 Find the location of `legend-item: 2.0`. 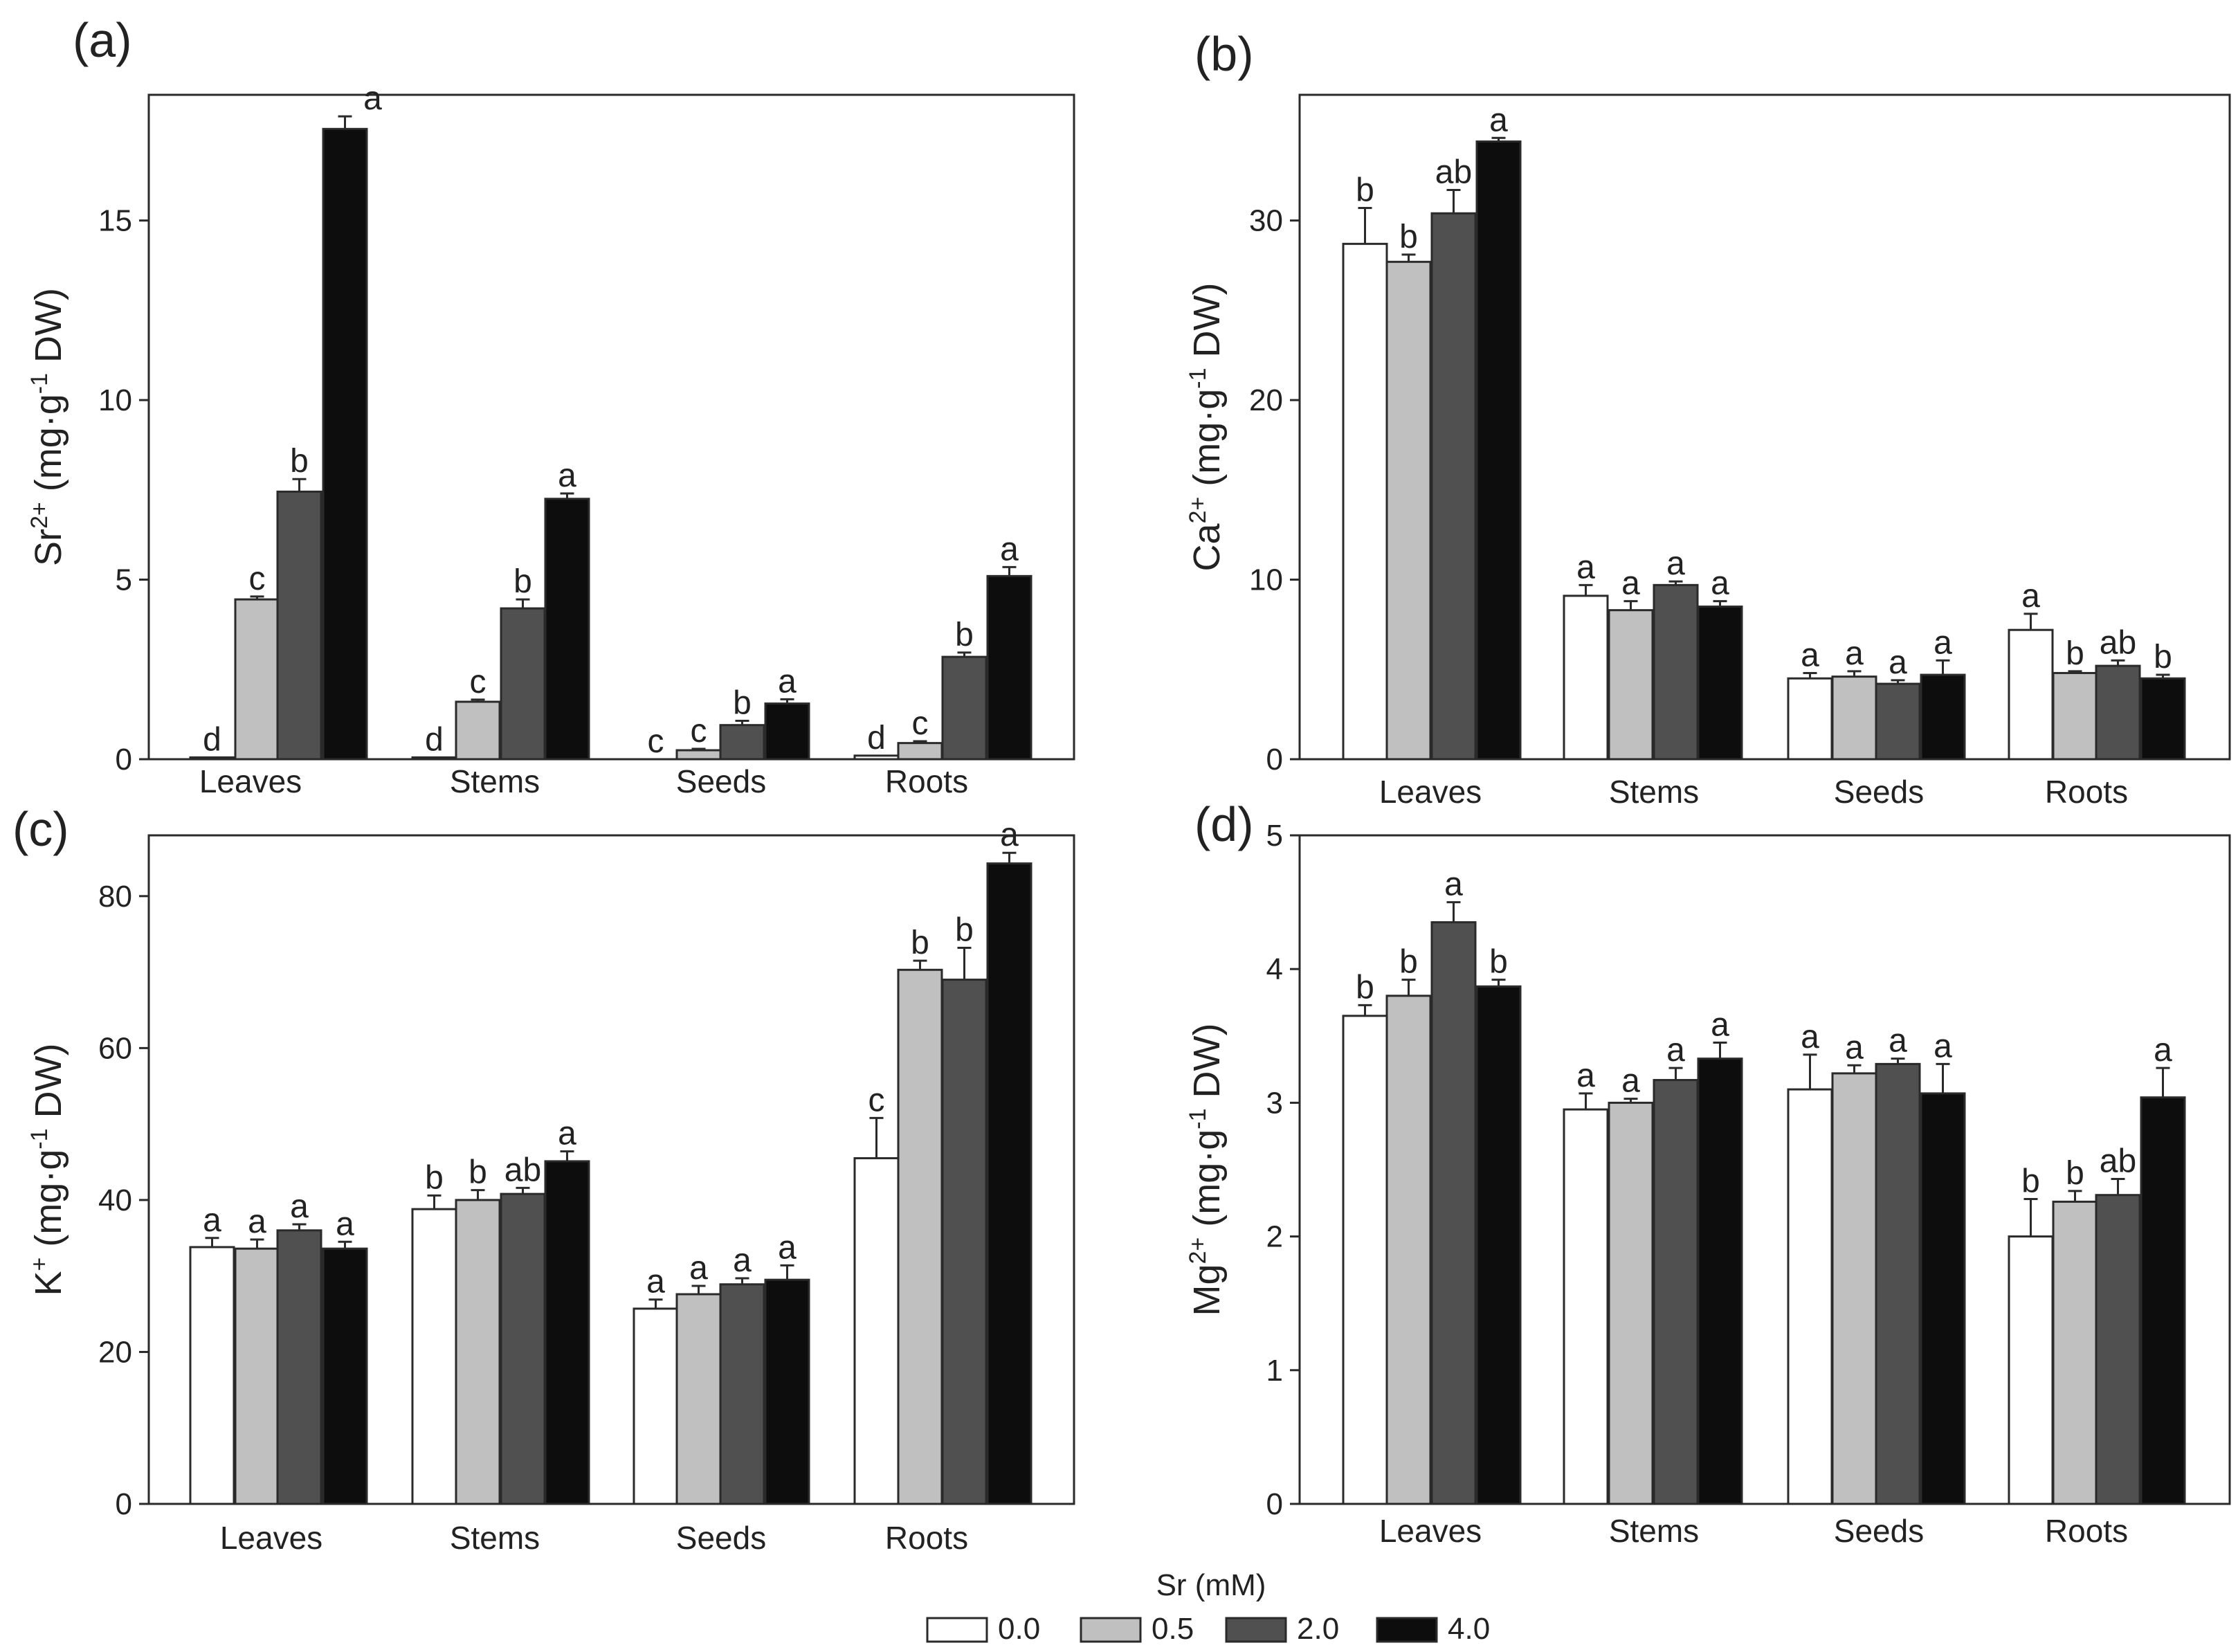

legend-item: 2.0 is located at coordinates (1282, 1629).